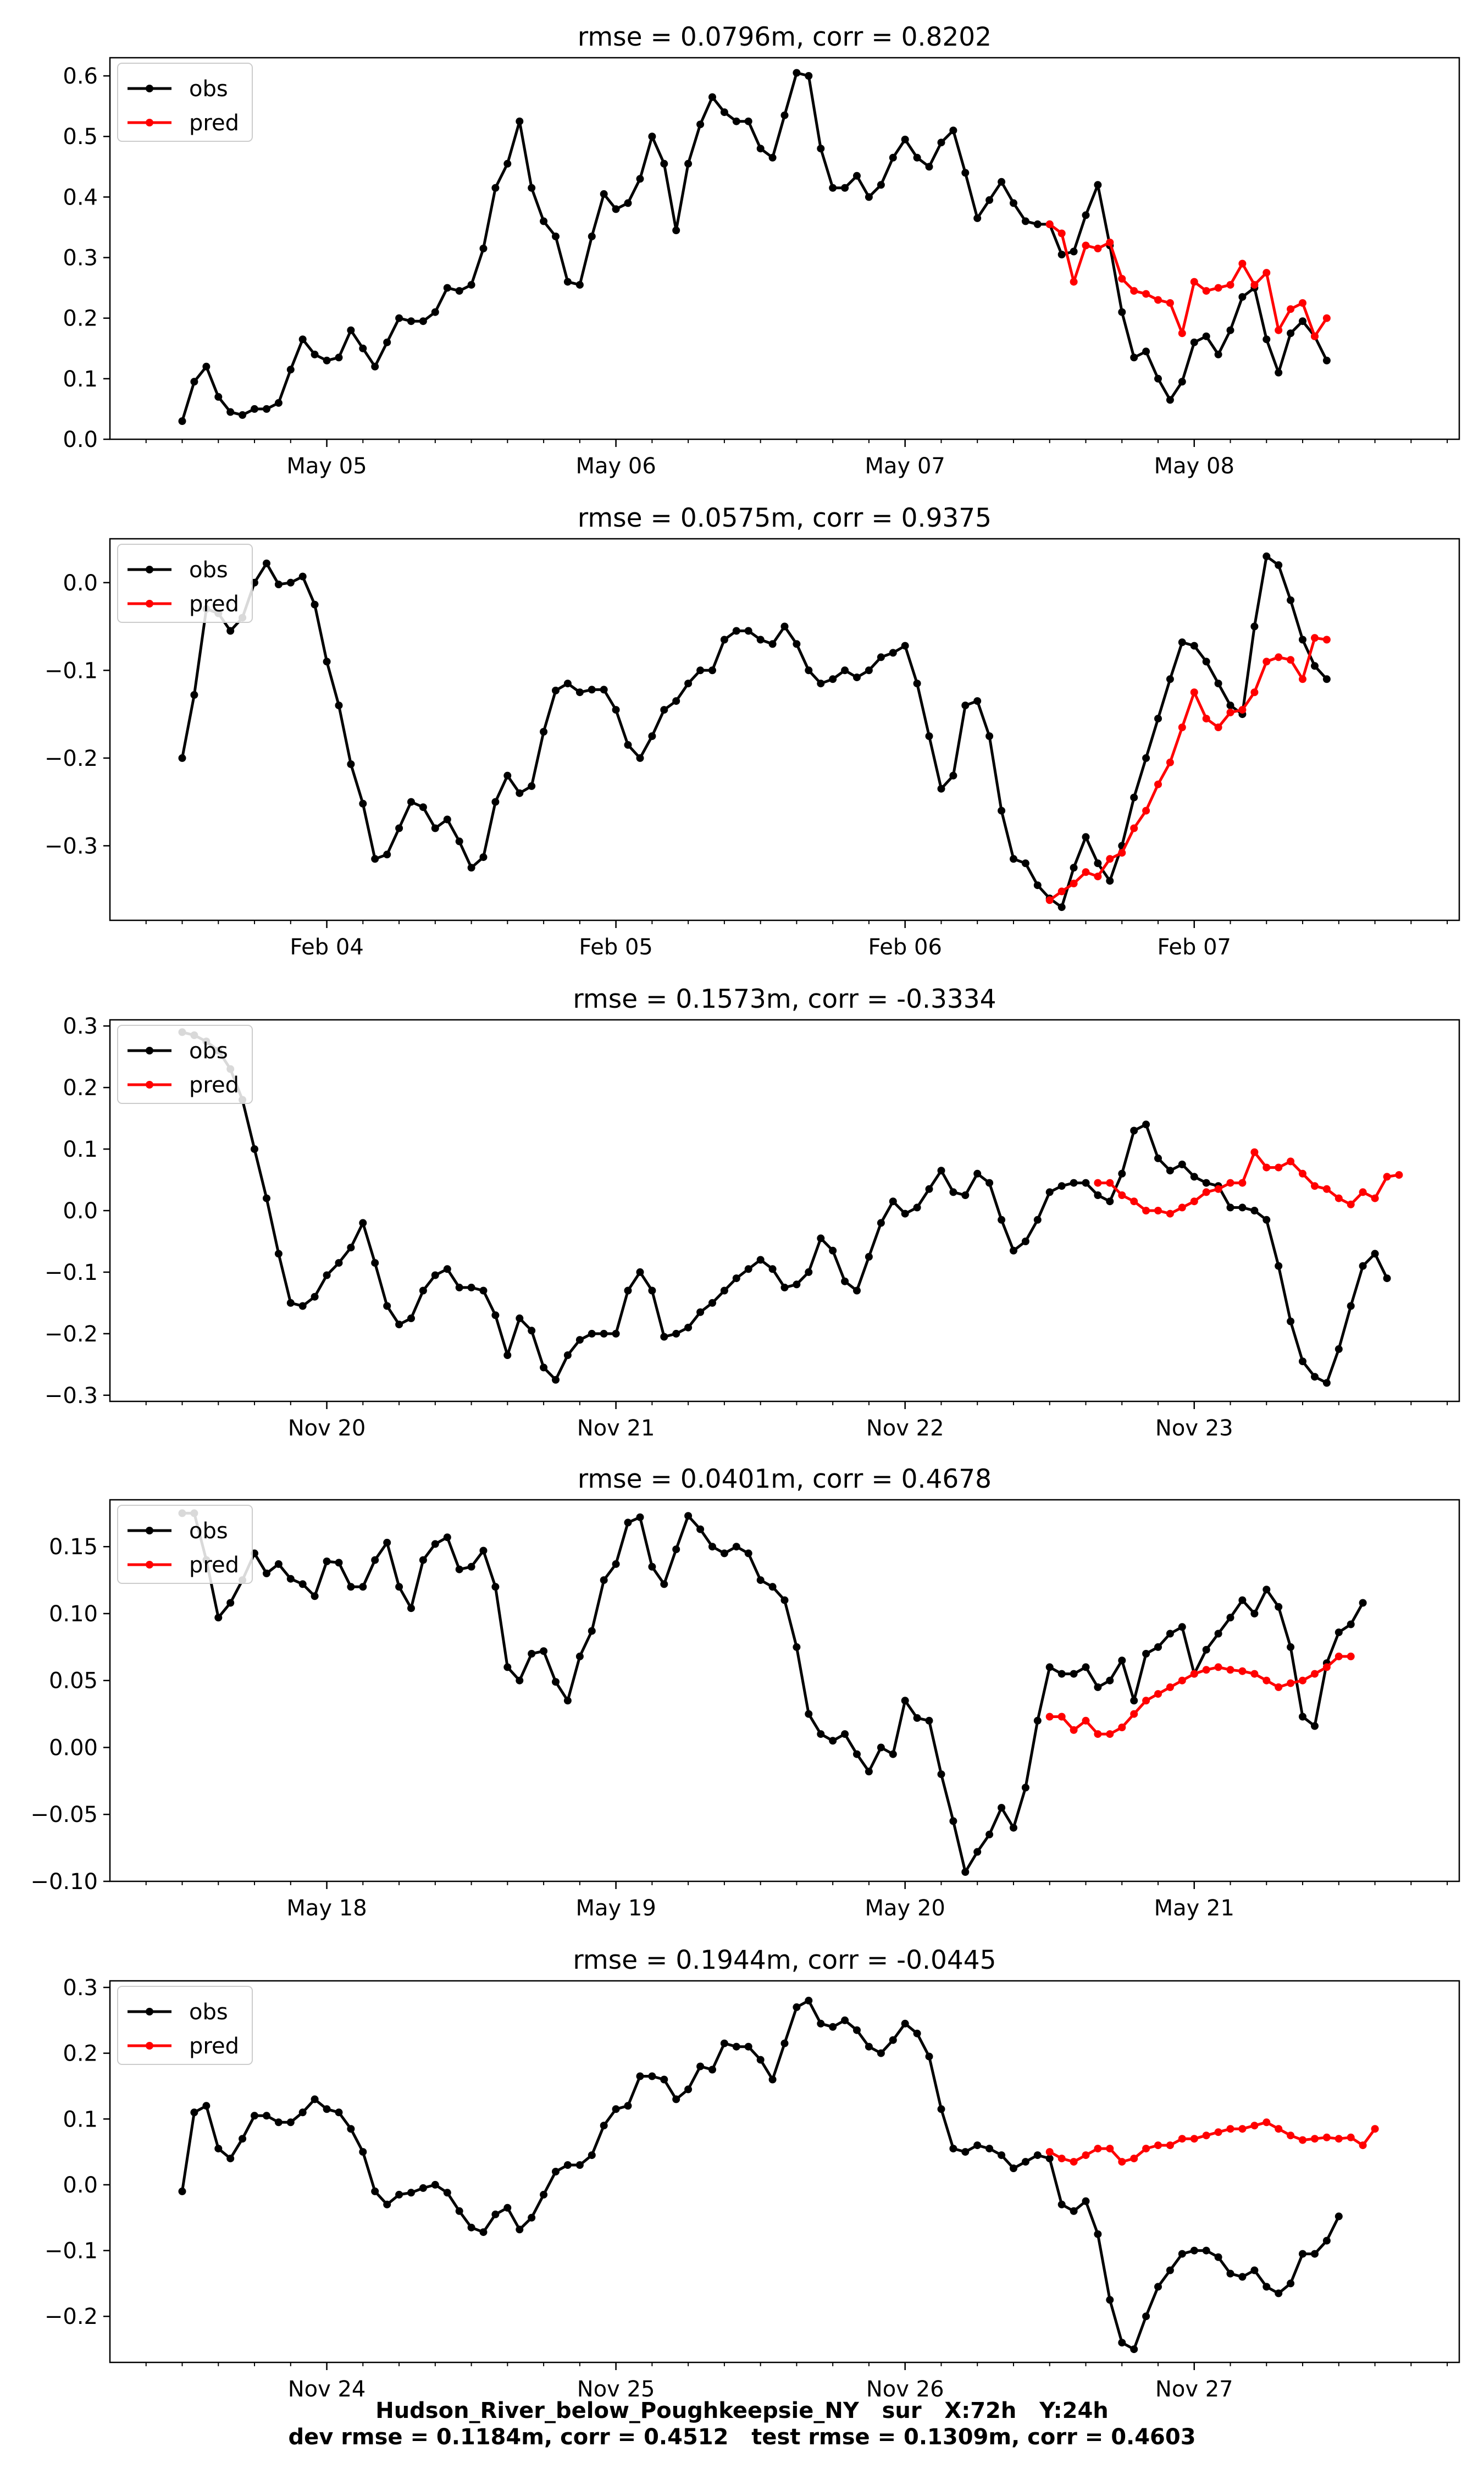  I want to click on series-obs, so click(754, 247).